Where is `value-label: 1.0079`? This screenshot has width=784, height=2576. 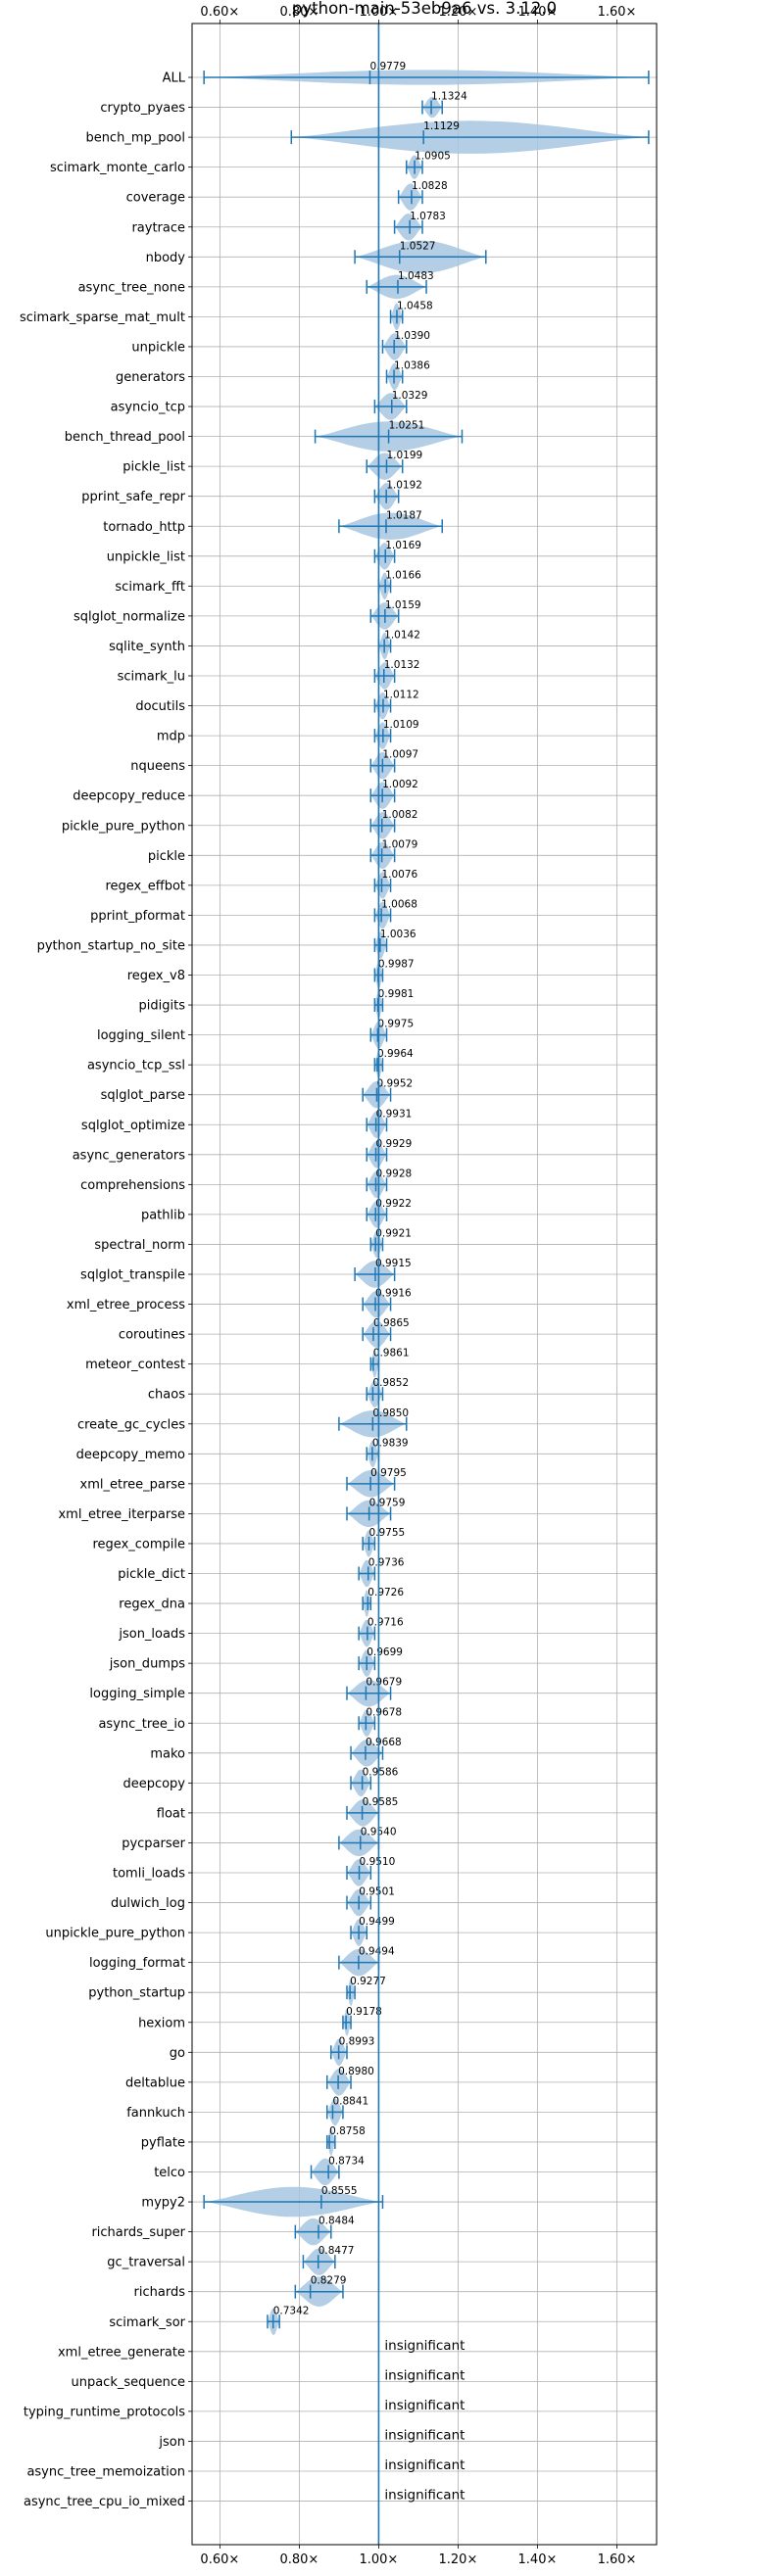
value-label: 1.0079 is located at coordinates (400, 844).